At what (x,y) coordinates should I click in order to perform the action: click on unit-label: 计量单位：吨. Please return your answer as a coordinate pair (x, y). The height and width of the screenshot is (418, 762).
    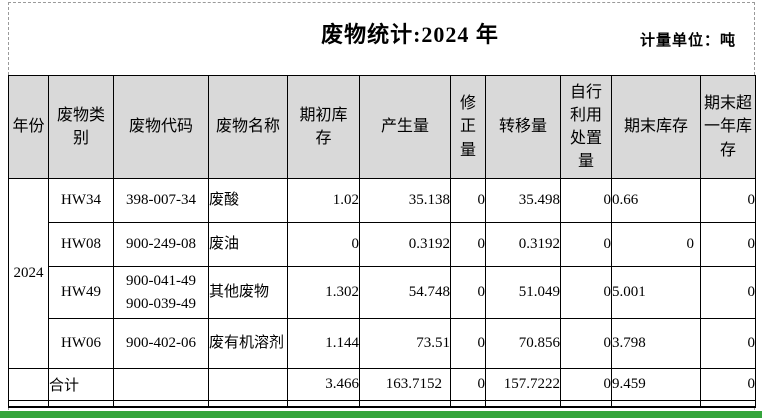
    Looking at the image, I should click on (687, 41).